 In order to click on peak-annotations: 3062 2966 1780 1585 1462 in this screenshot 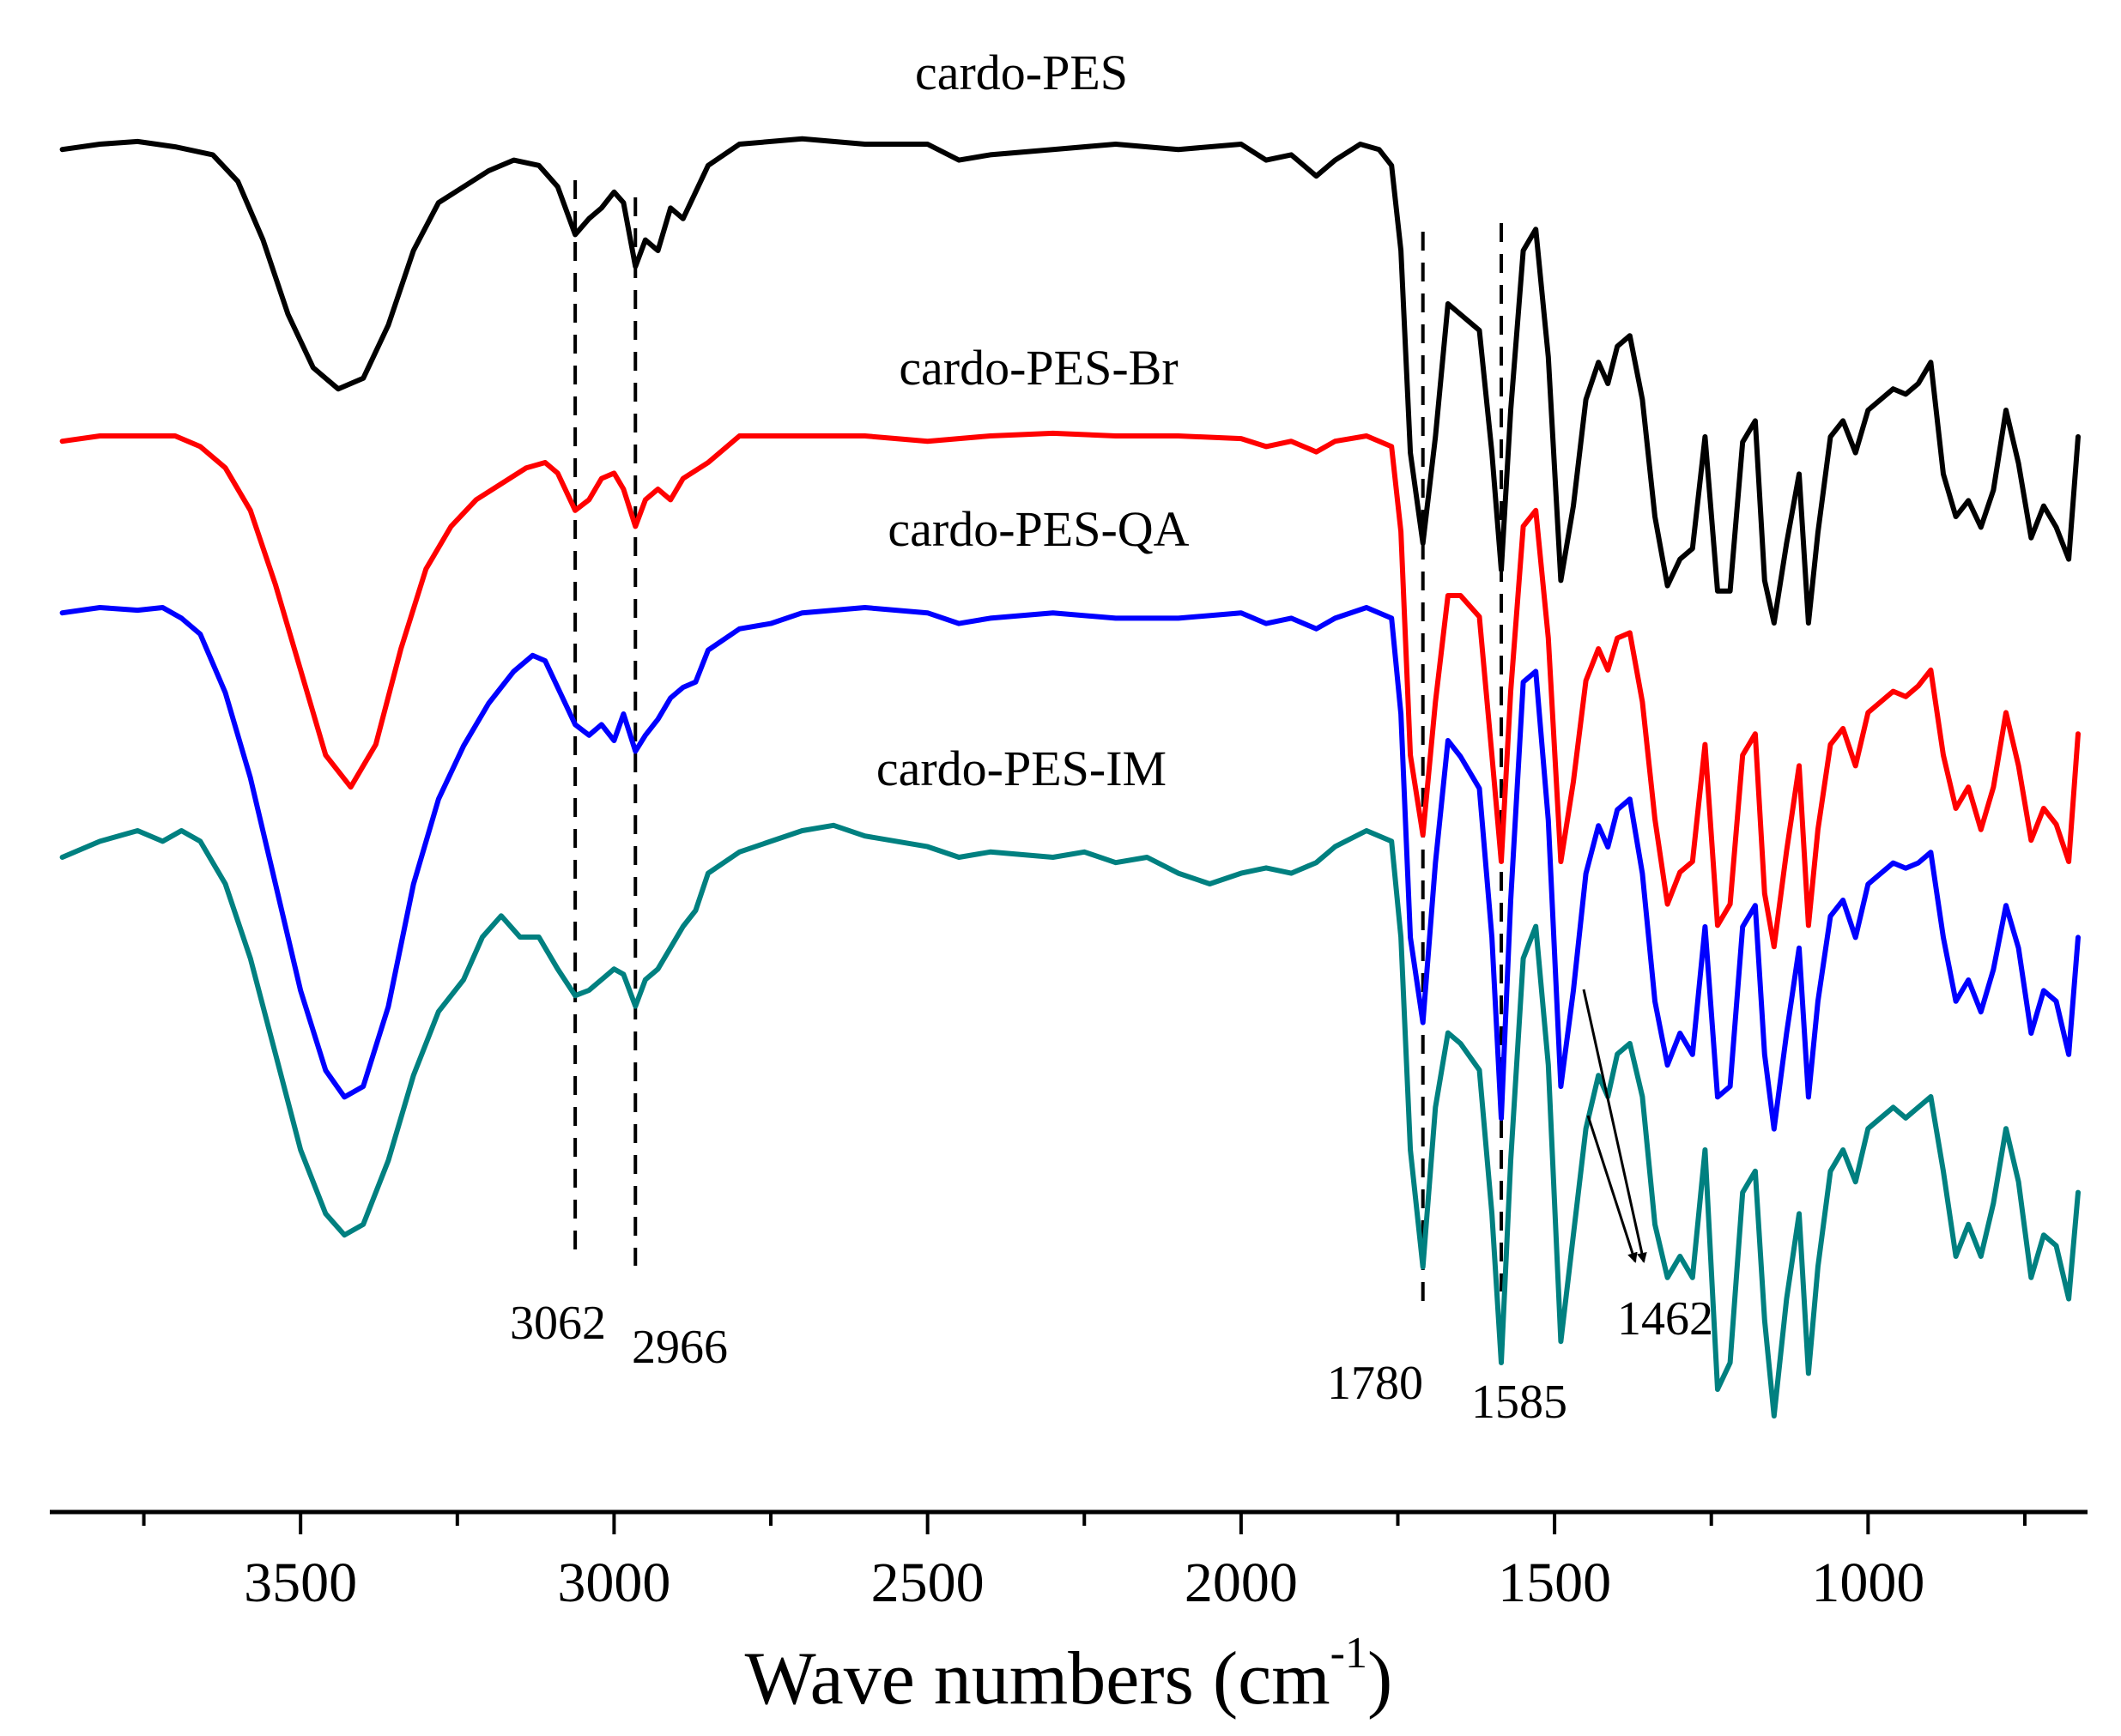, I will do `click(1111, 1209)`.